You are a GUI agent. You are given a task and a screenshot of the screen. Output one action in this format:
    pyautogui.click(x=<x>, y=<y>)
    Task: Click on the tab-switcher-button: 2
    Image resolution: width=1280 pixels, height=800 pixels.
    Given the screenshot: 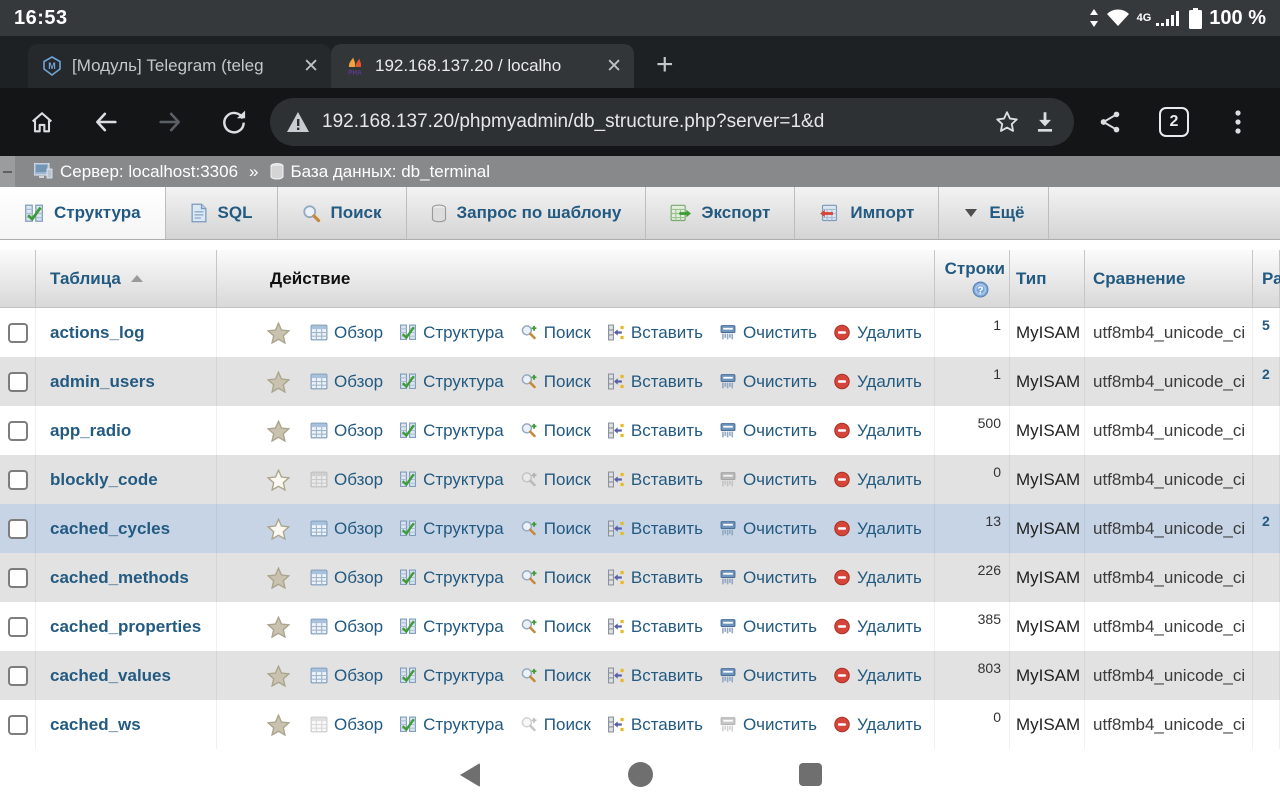 What is the action you would take?
    pyautogui.click(x=1174, y=122)
    